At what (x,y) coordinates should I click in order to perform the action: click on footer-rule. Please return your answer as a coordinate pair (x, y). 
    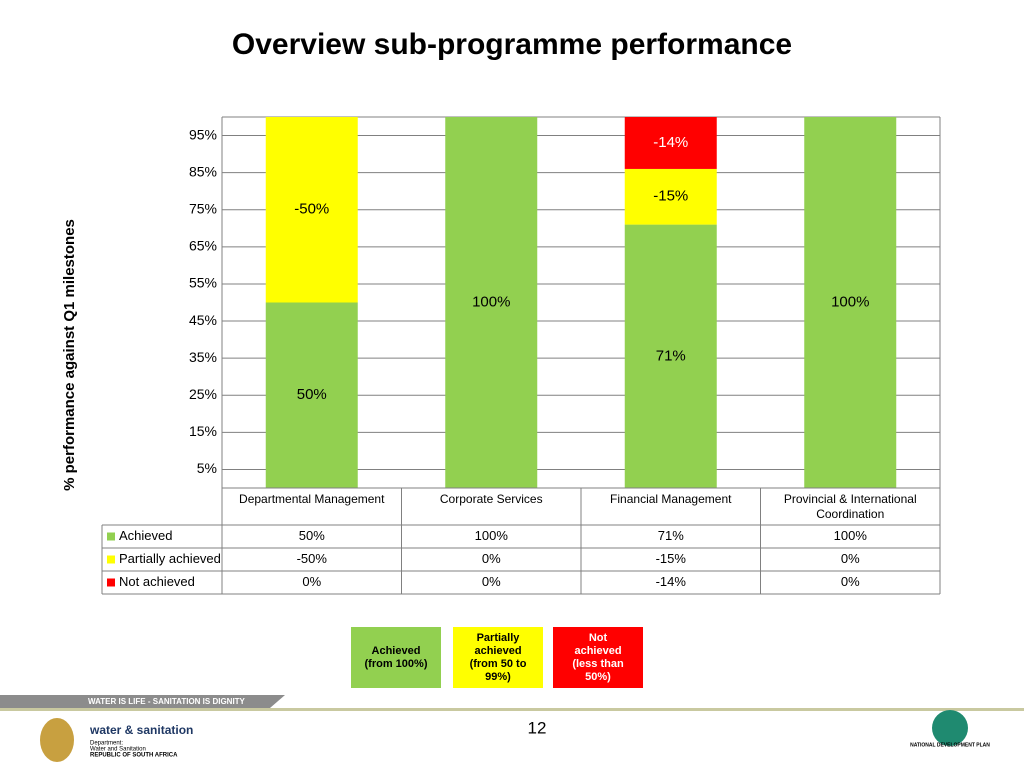
    Looking at the image, I should click on (512, 709).